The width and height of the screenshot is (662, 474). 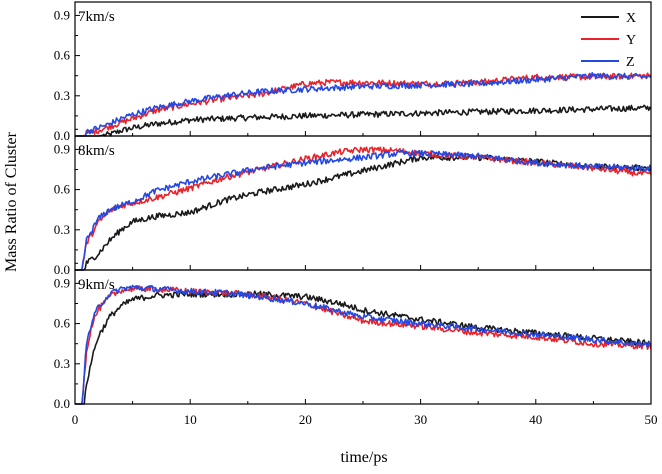 I want to click on series-line-z, so click(x=363, y=104).